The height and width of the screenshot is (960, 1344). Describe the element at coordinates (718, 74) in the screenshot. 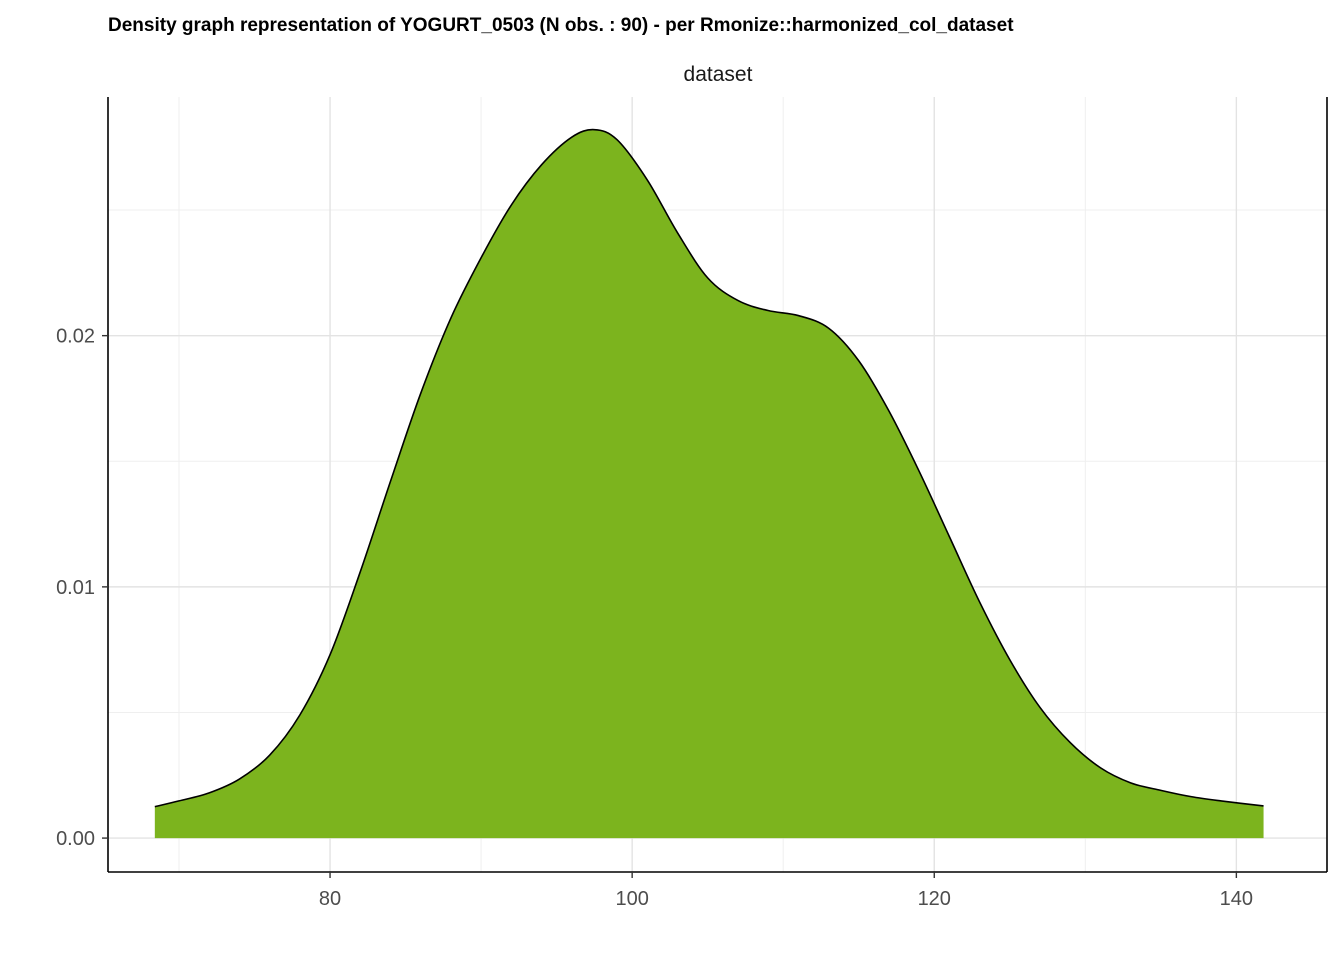

I see `facet-label: dataset` at that location.